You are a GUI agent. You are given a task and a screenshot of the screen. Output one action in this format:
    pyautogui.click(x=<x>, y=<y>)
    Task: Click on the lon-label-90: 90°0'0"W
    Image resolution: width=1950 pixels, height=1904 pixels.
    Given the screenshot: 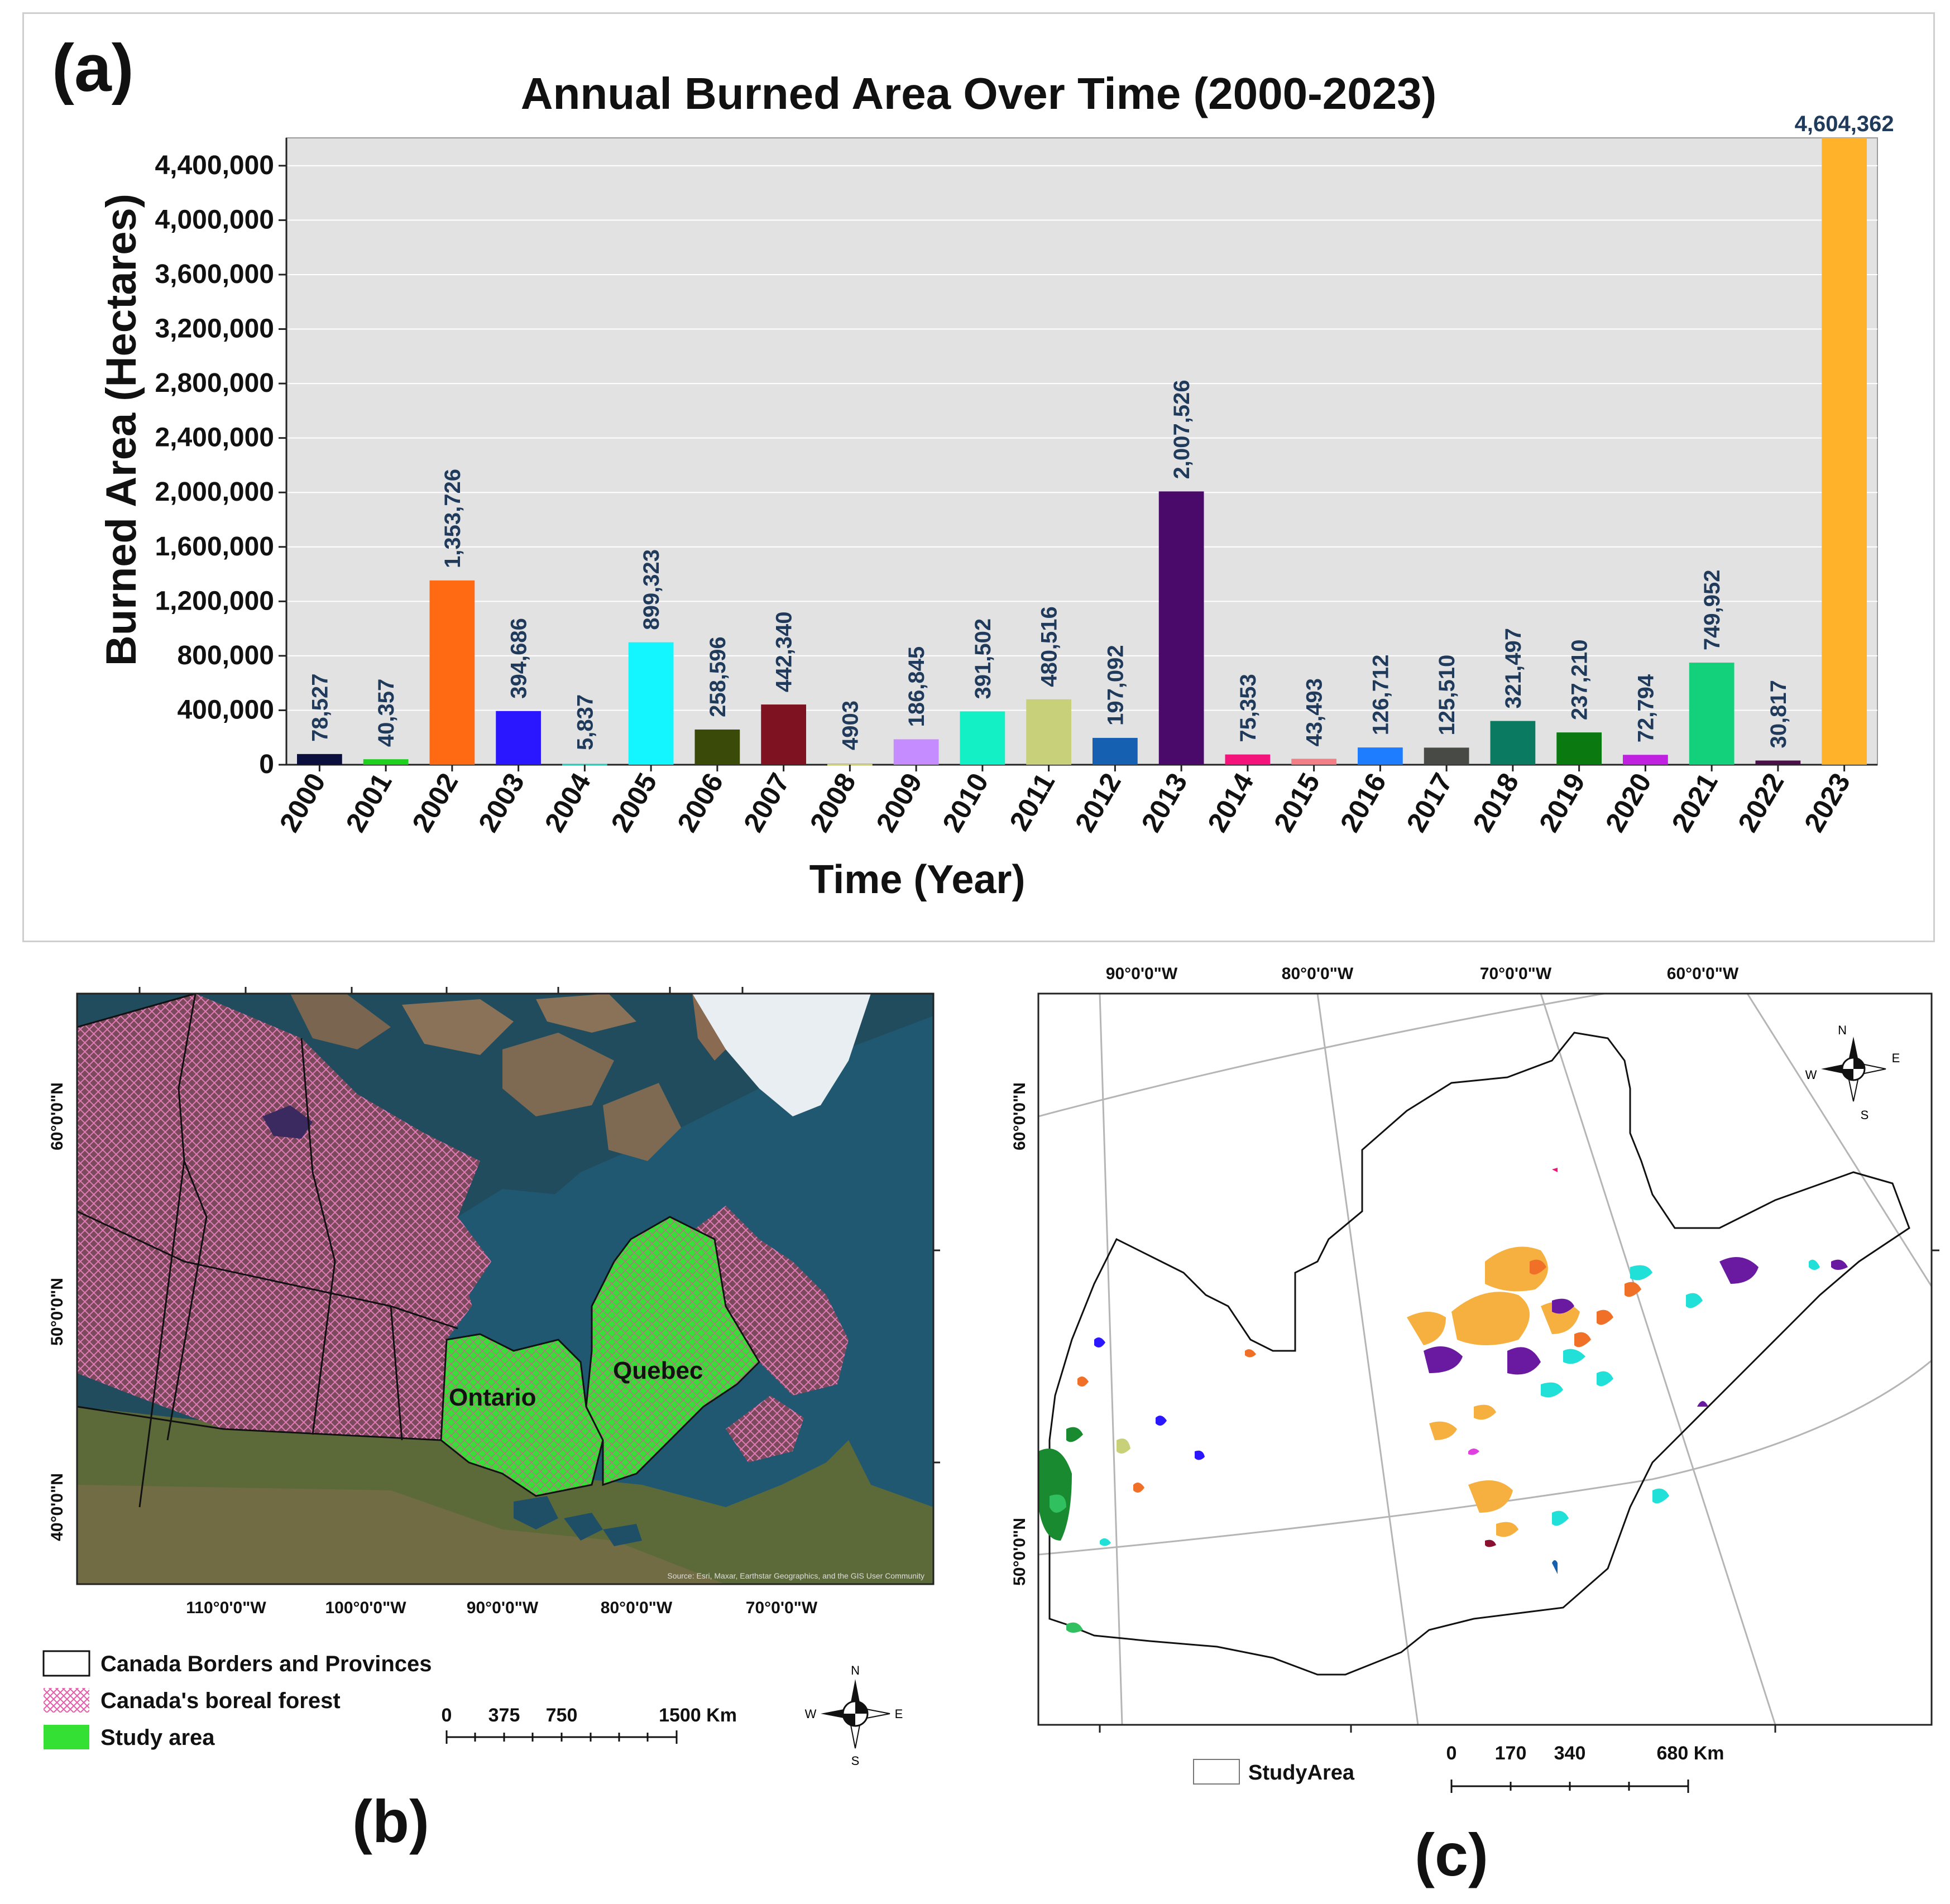 What is the action you would take?
    pyautogui.click(x=503, y=1608)
    